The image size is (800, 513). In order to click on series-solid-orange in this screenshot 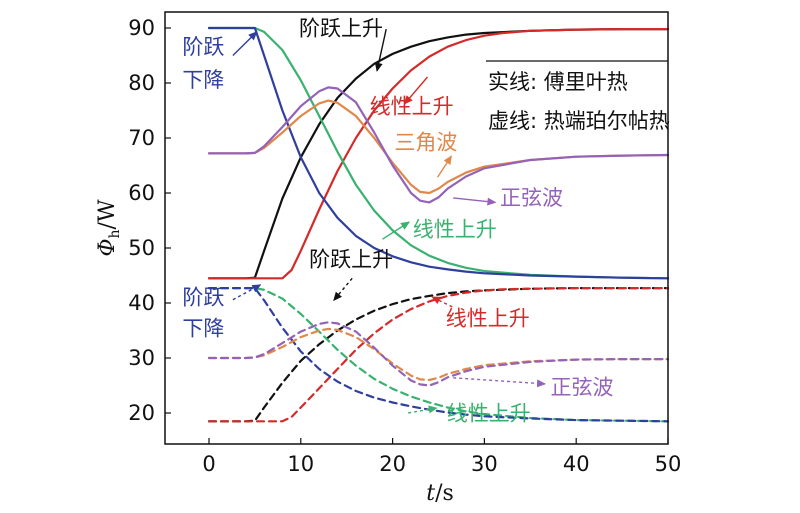, I will do `click(438, 147)`.